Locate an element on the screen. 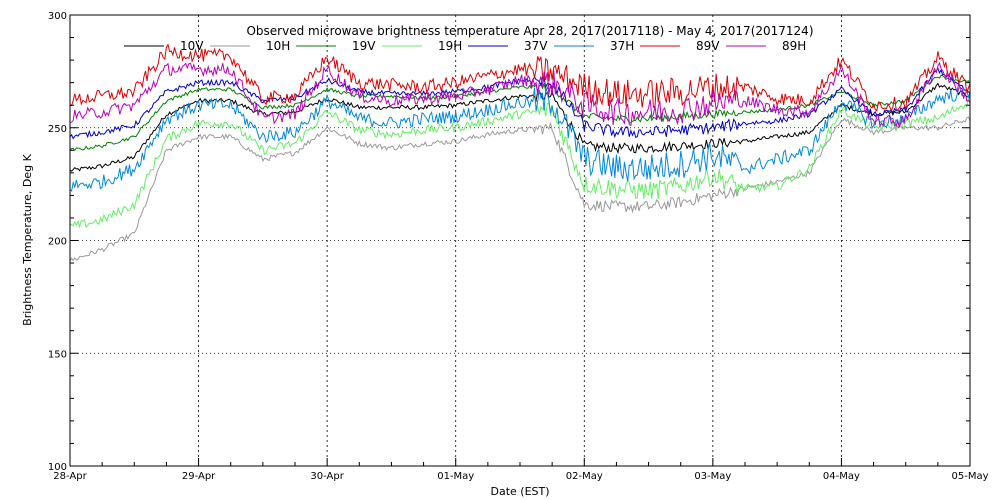  legend-label-19h: 19H is located at coordinates (450, 46).